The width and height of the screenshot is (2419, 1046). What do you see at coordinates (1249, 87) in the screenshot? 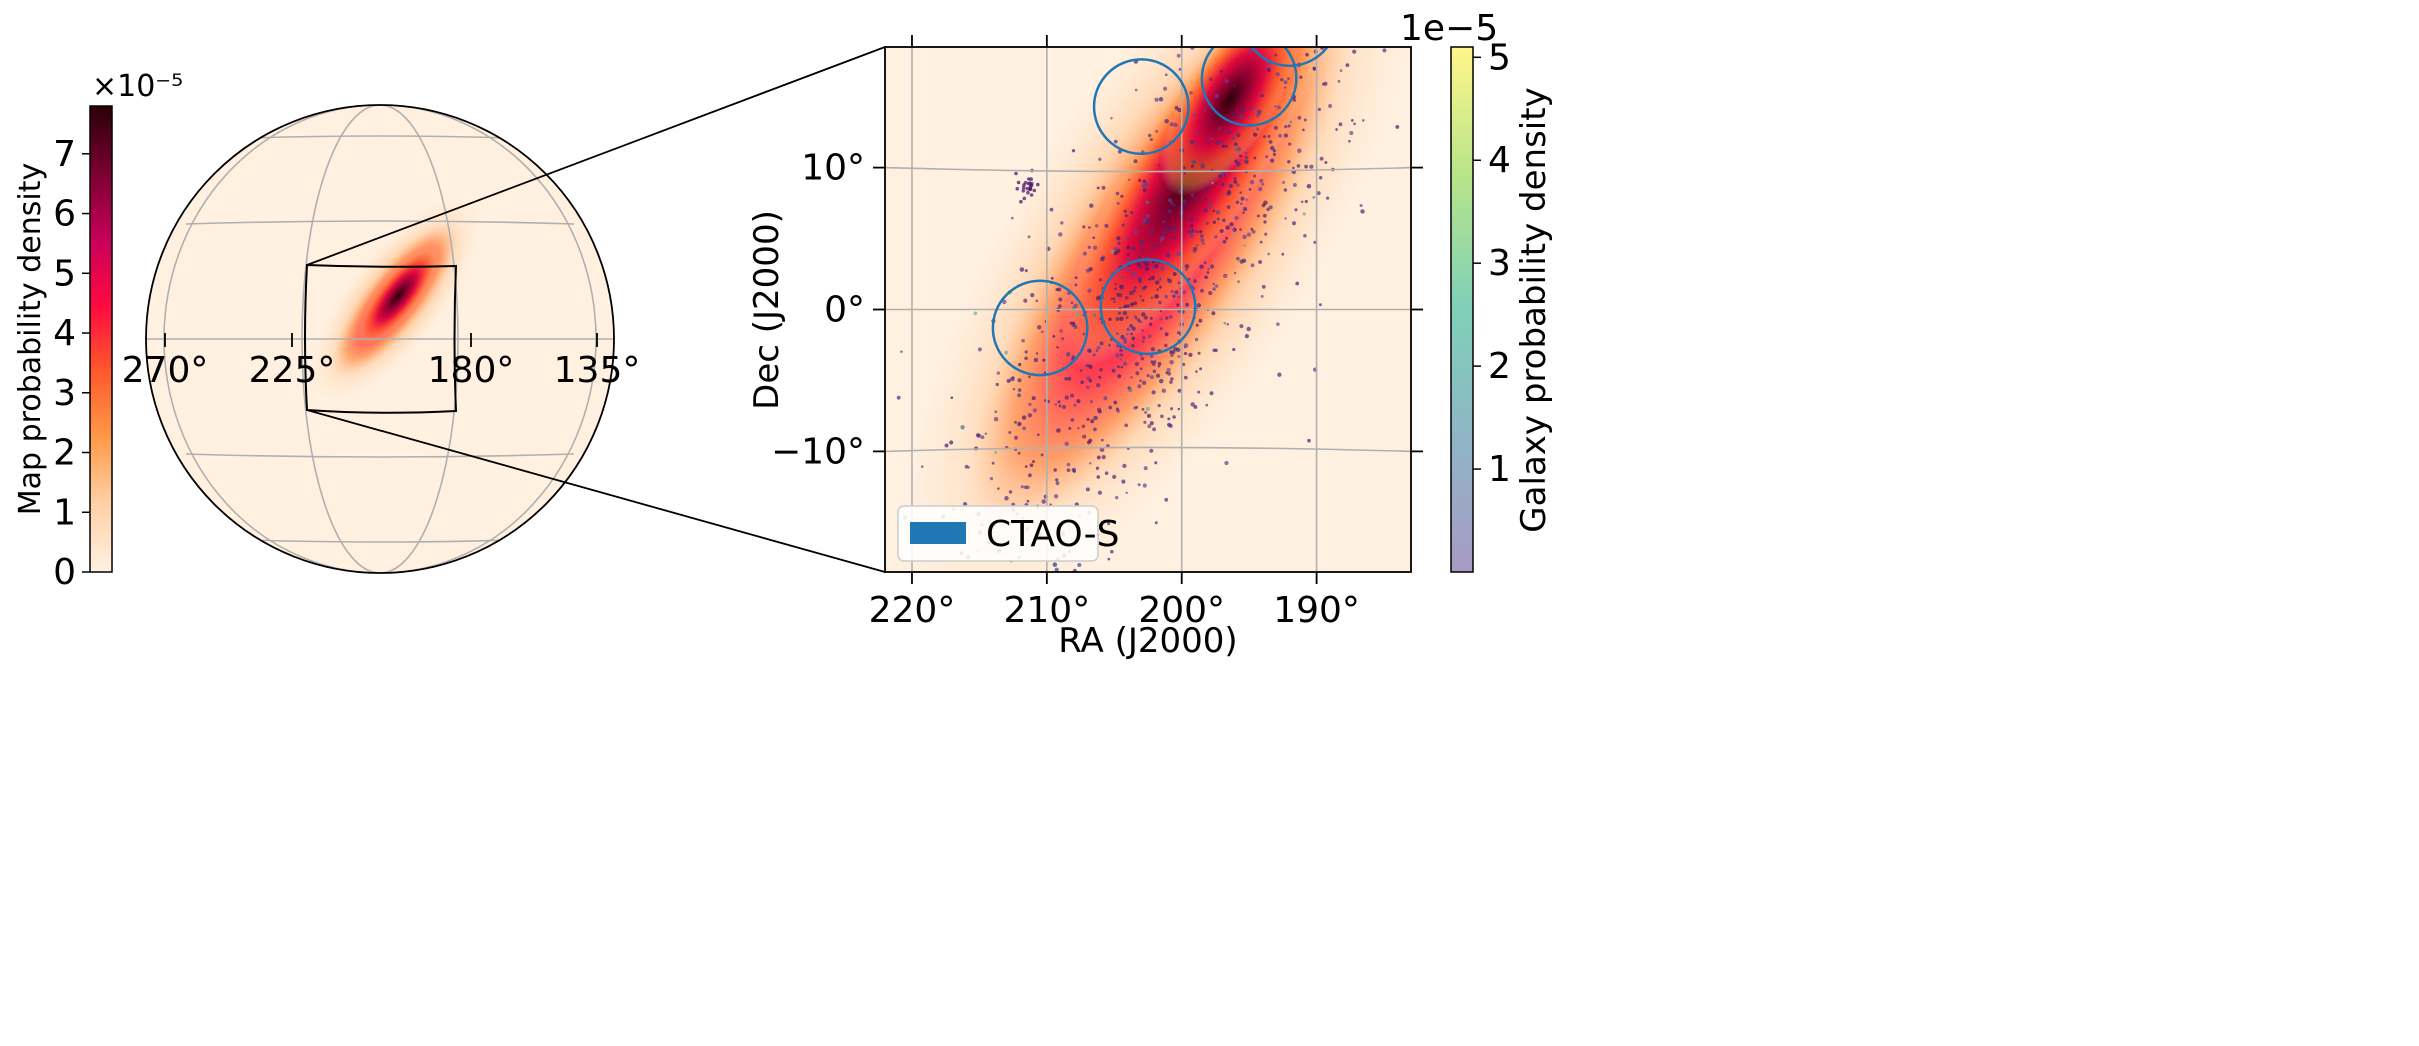
I see `ctao-tile` at bounding box center [1249, 87].